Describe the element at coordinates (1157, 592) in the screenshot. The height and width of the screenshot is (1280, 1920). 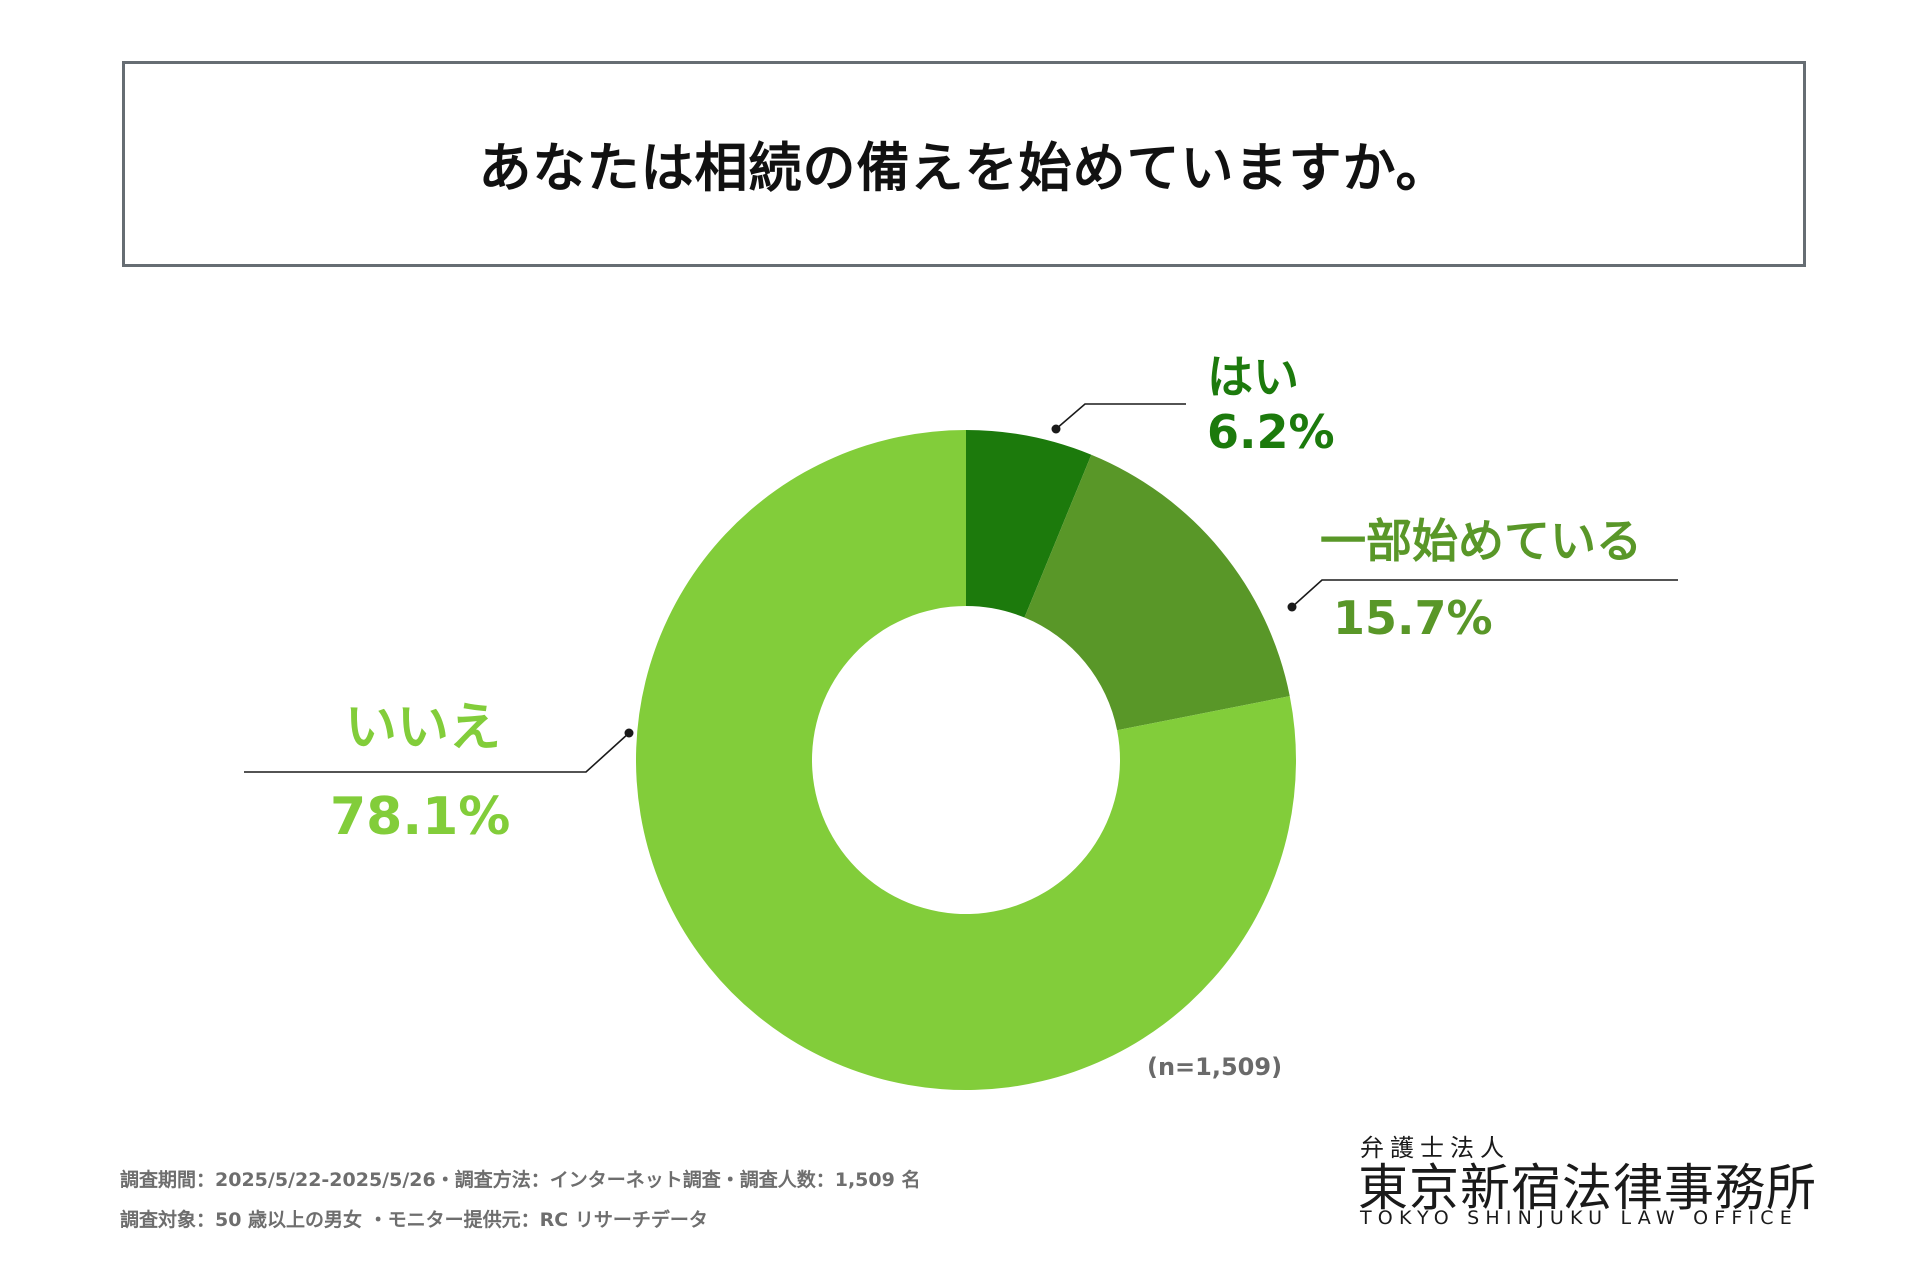
I see `slice-partial` at that location.